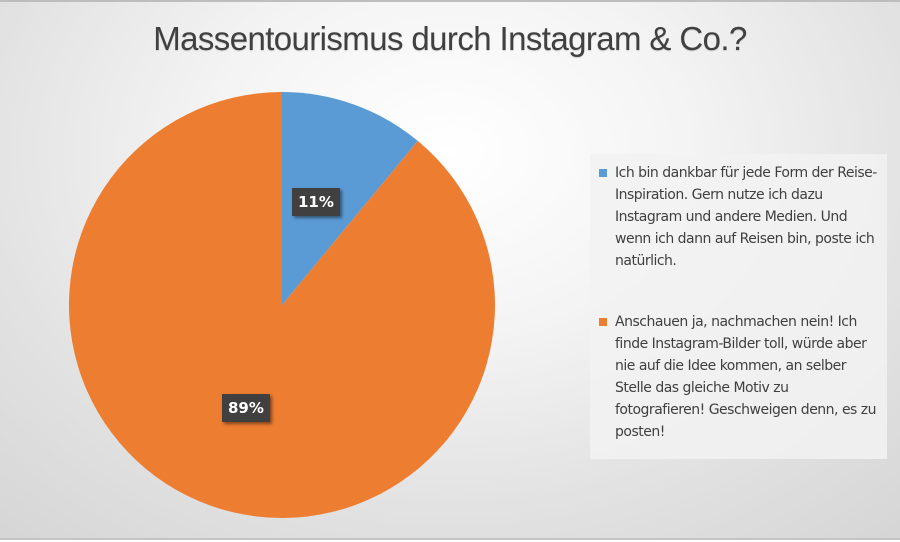 The image size is (900, 542). I want to click on chart-title: Massentourismus durch Instagram & Co.?, so click(450, 38).